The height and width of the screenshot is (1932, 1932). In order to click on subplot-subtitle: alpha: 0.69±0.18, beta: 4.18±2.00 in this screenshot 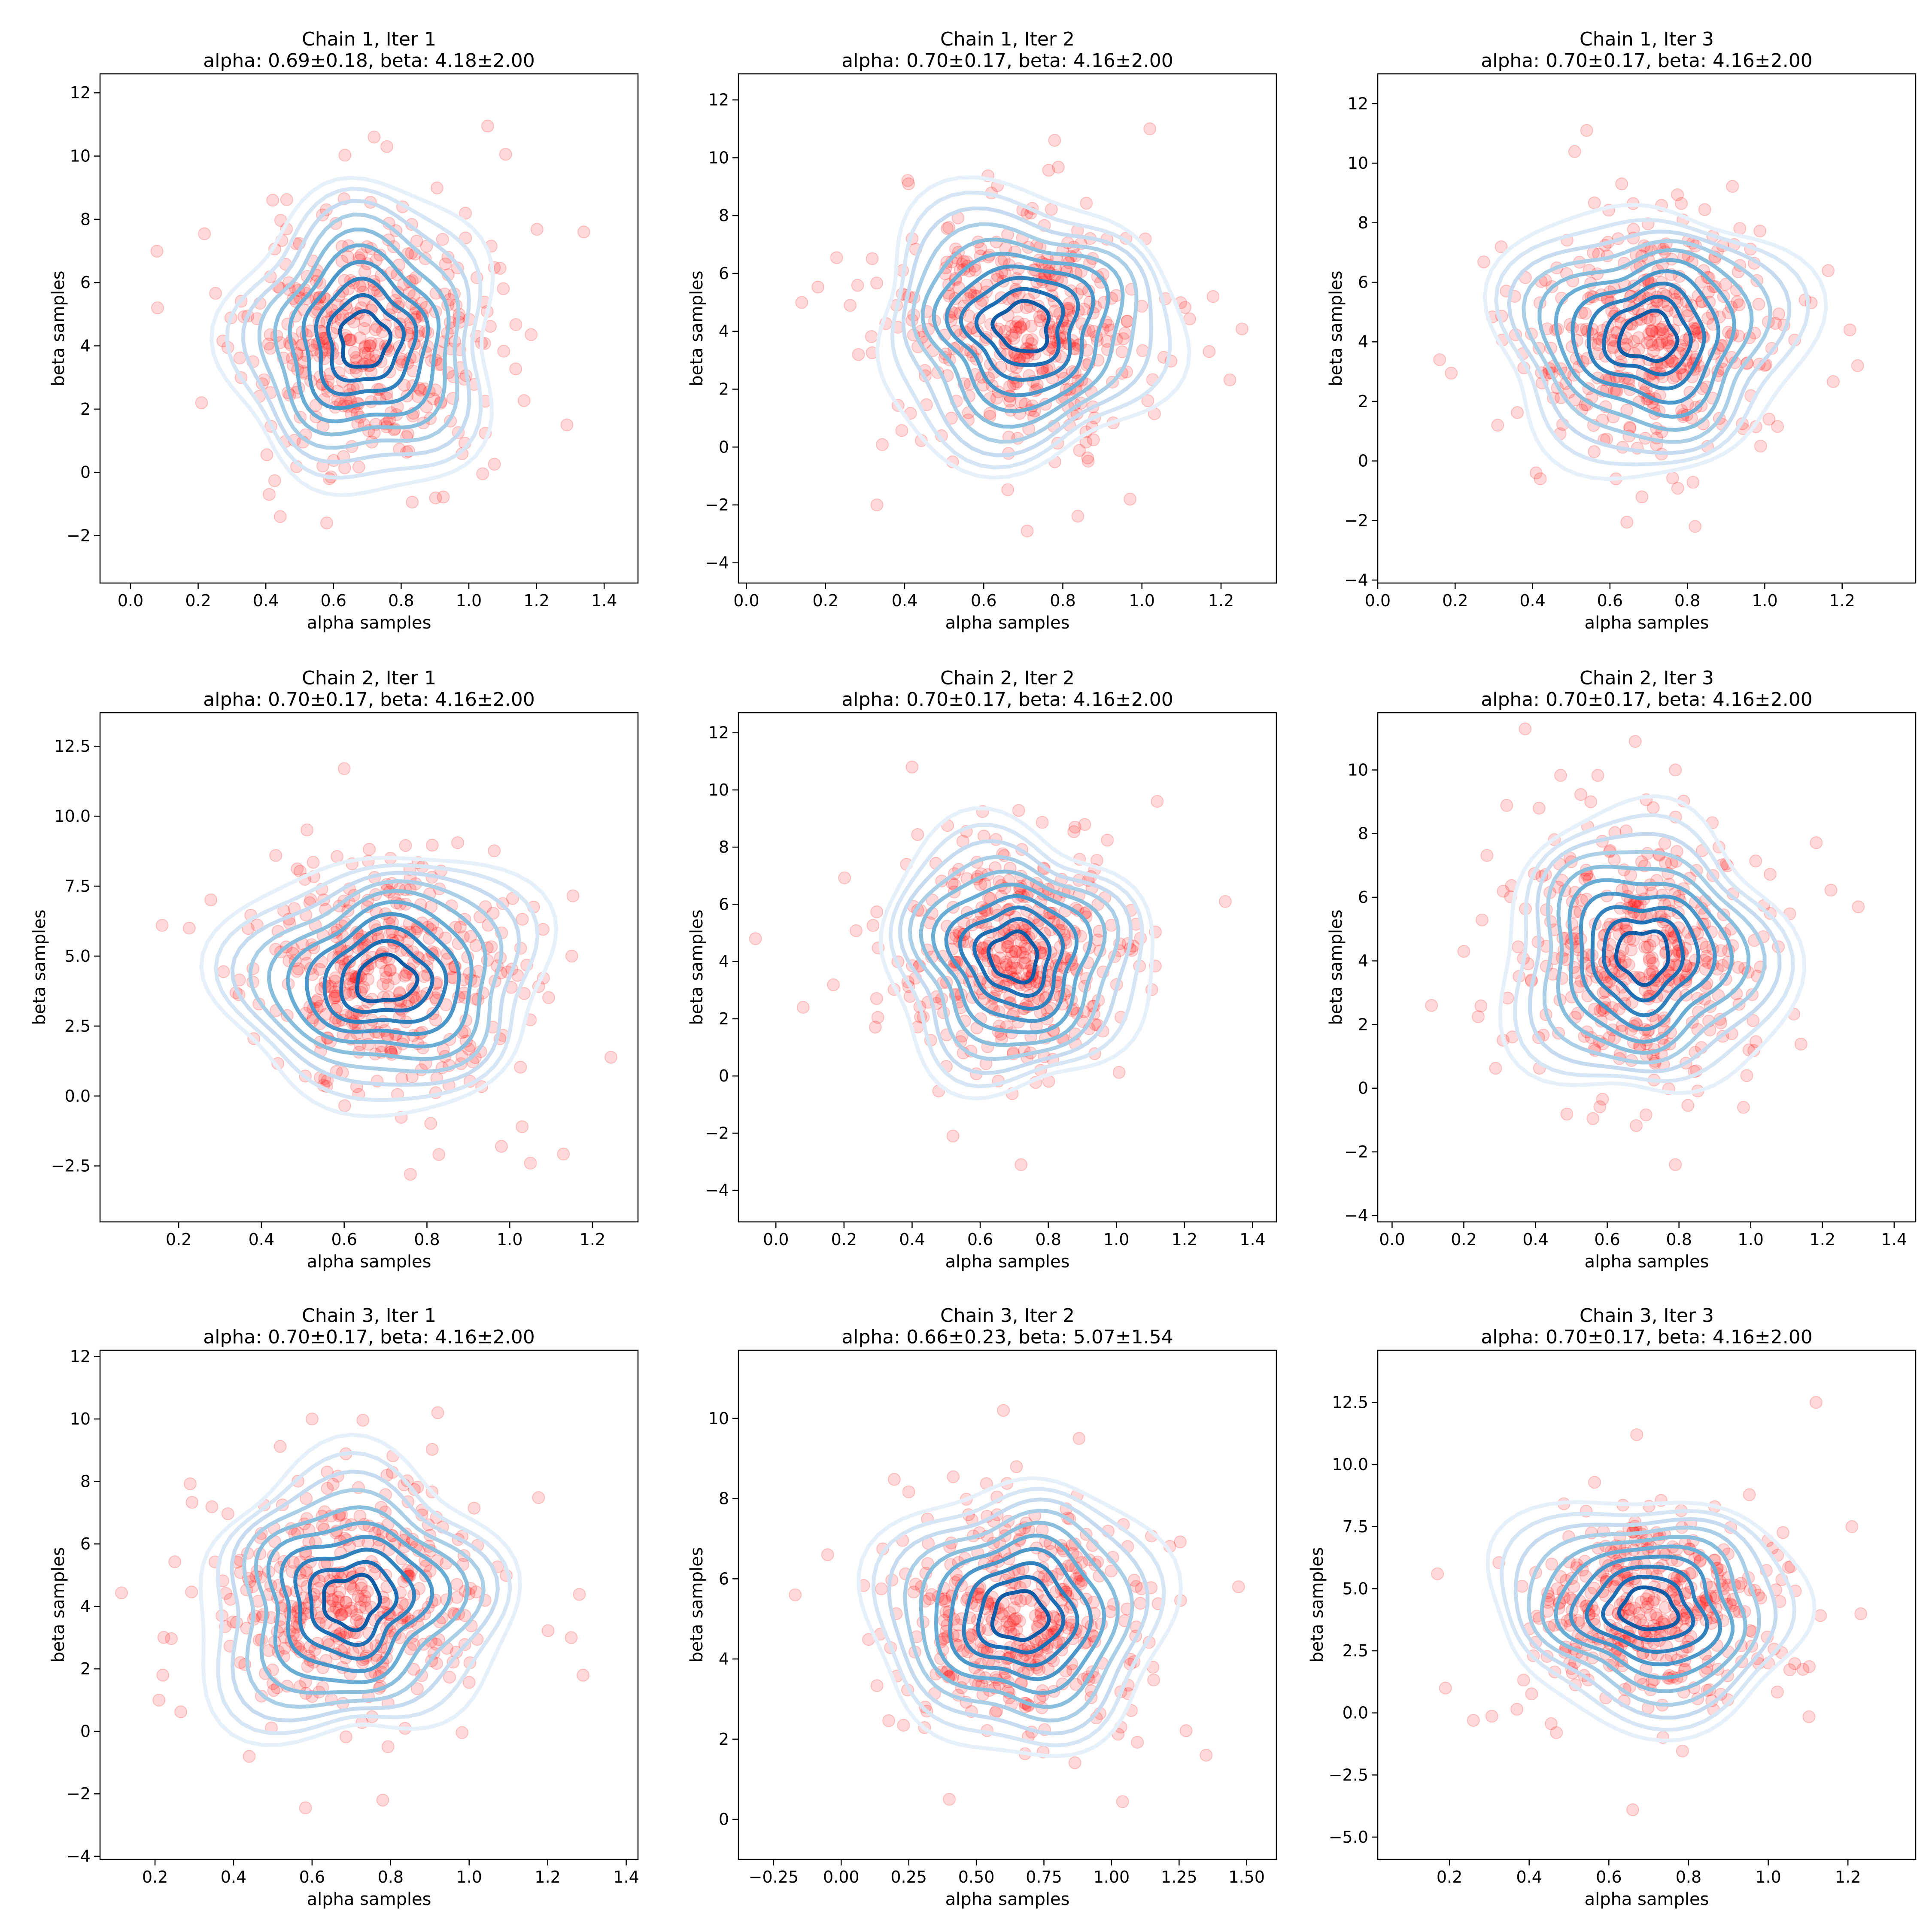, I will do `click(369, 61)`.